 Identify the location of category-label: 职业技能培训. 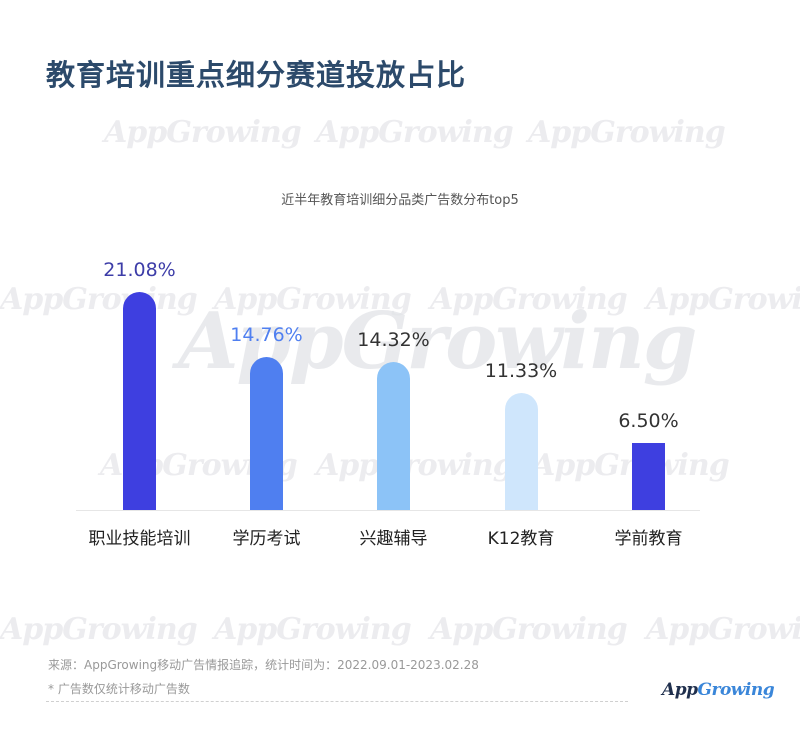
(139, 539).